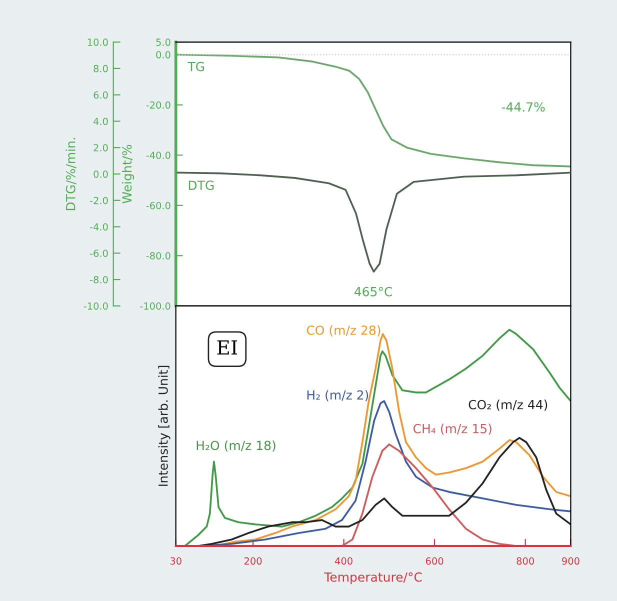 The width and height of the screenshot is (617, 601). Describe the element at coordinates (343, 561) in the screenshot. I see `x-tick-label: 400` at that location.